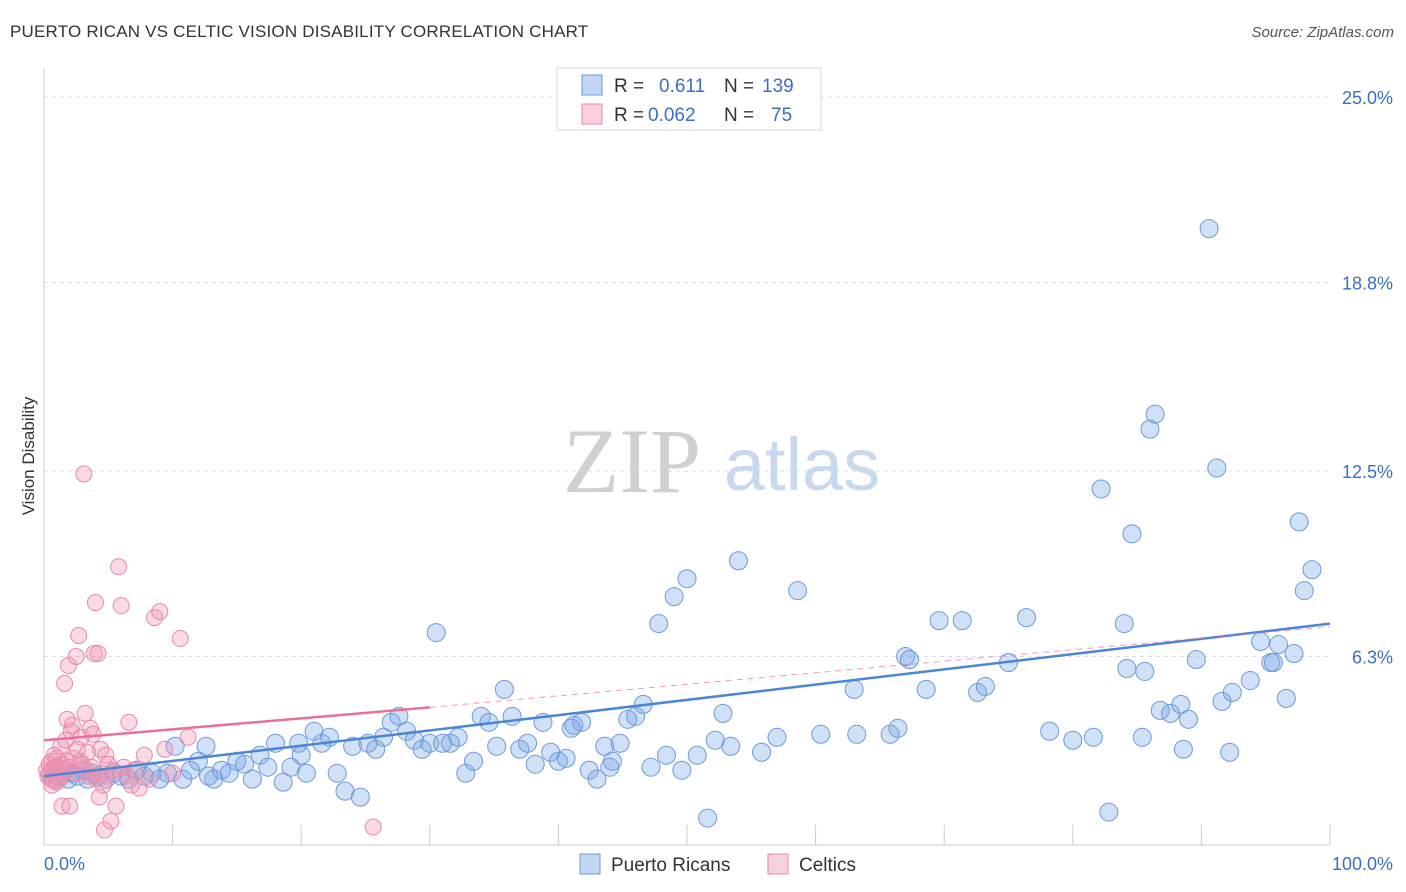 The width and height of the screenshot is (1406, 892). What do you see at coordinates (1322, 32) in the screenshot?
I see `chart-source: Source: ZipAtlas.com` at bounding box center [1322, 32].